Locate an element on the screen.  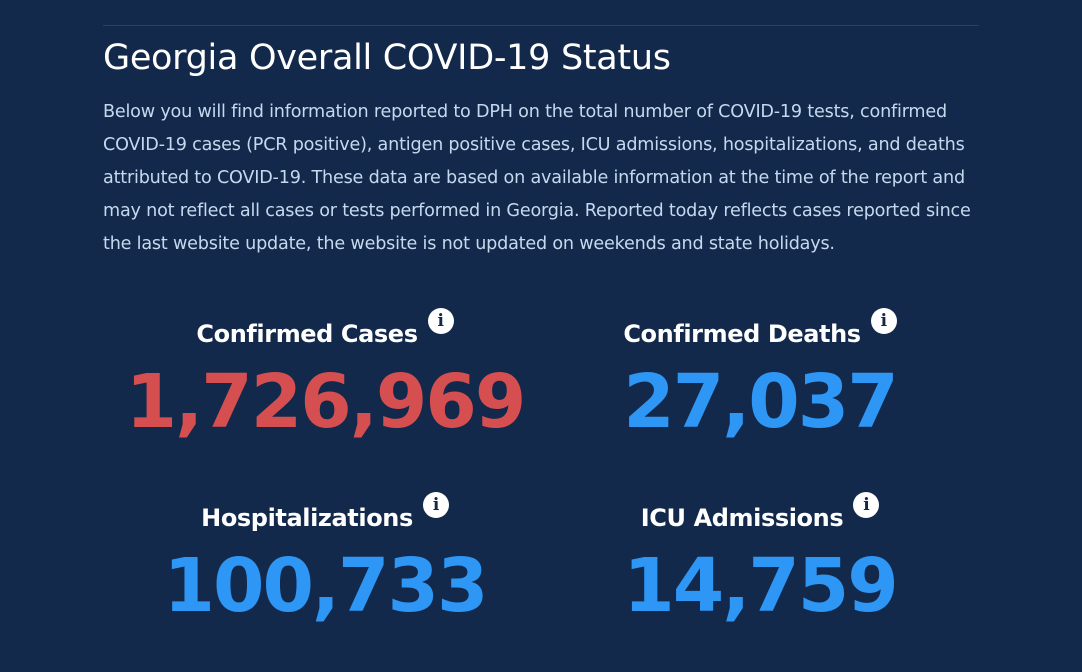
page-title: Georgia Overall COVID-19 Status is located at coordinates (387, 58).